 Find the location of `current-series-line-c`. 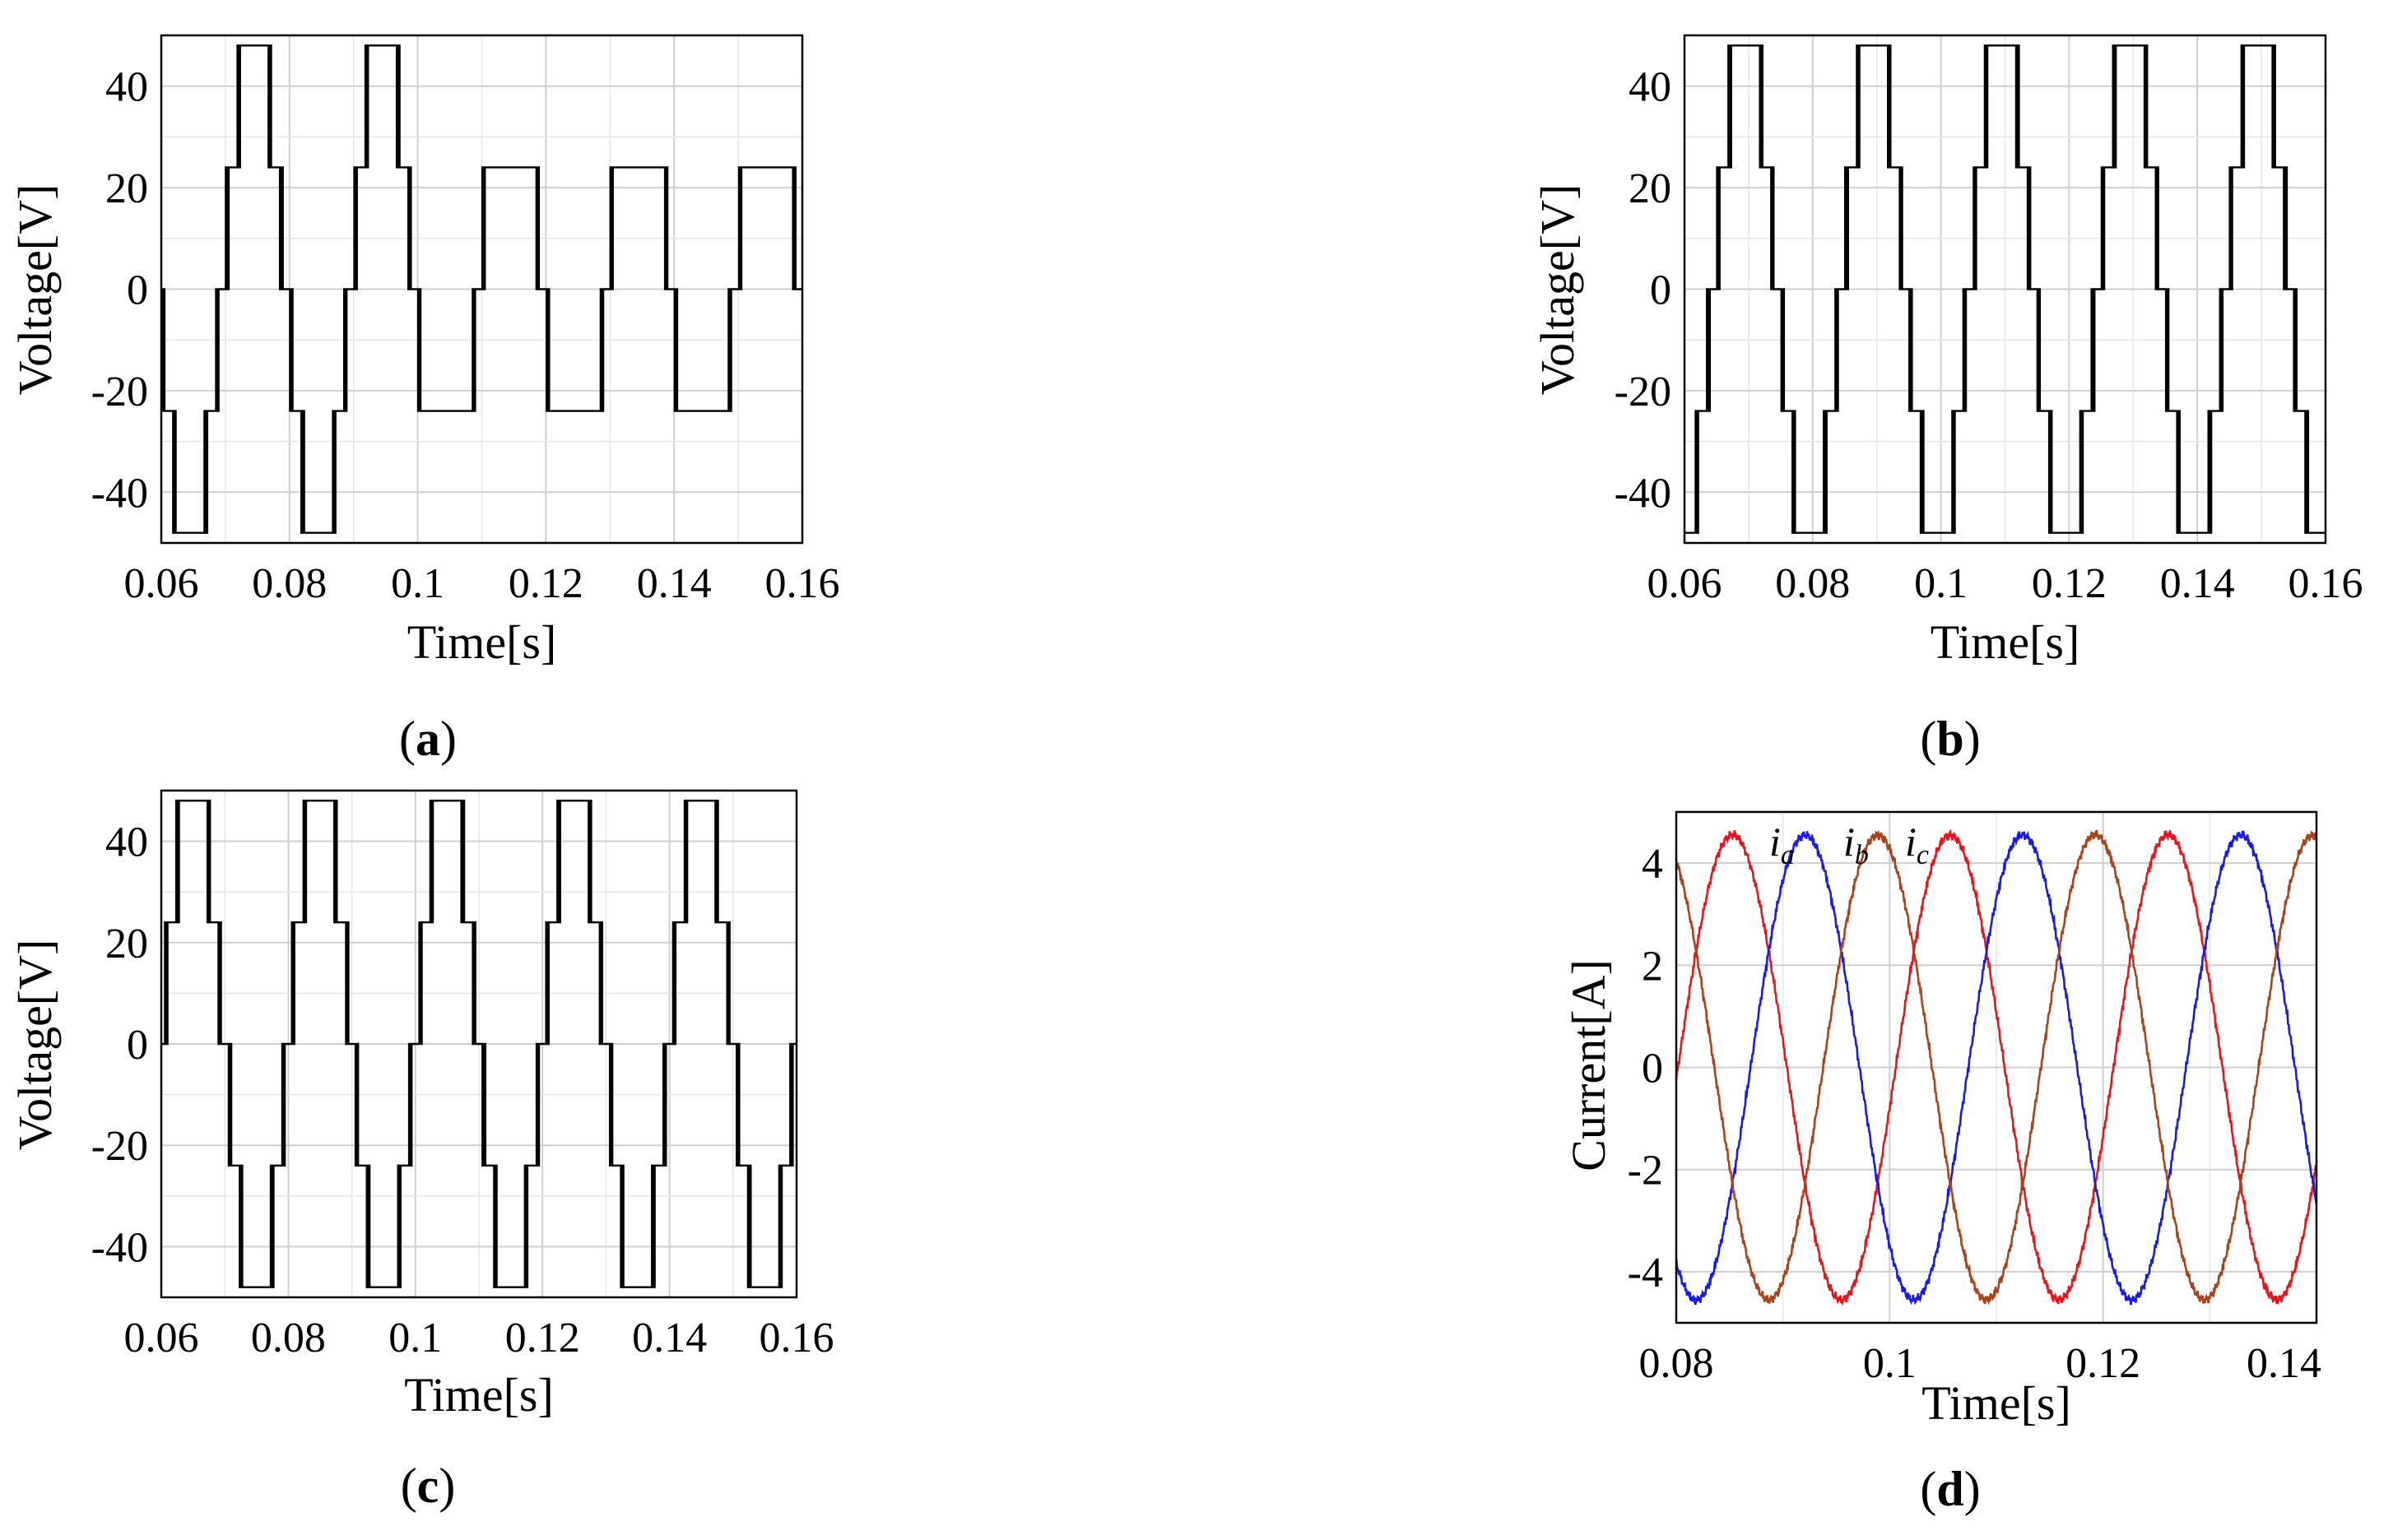

current-series-line-c is located at coordinates (1996, 1067).